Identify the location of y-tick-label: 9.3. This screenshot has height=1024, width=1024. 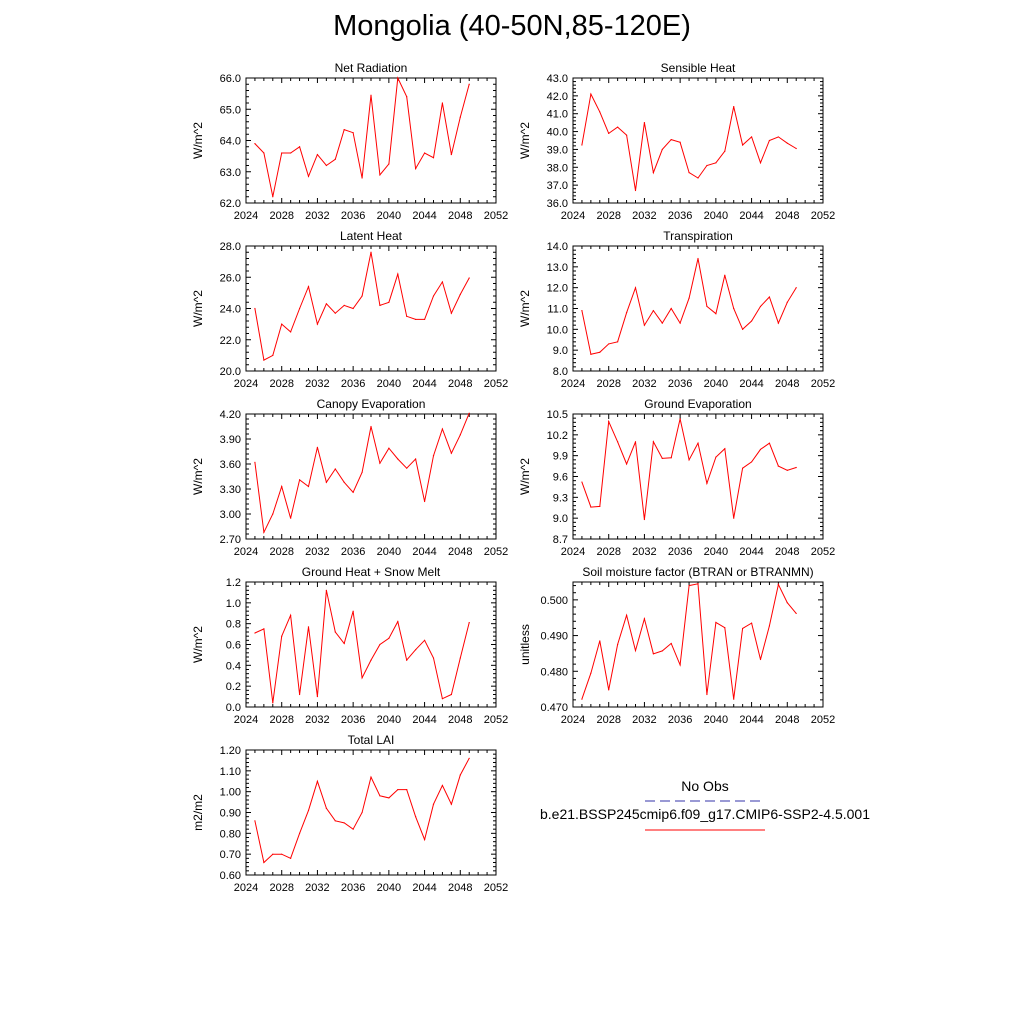
(560, 498).